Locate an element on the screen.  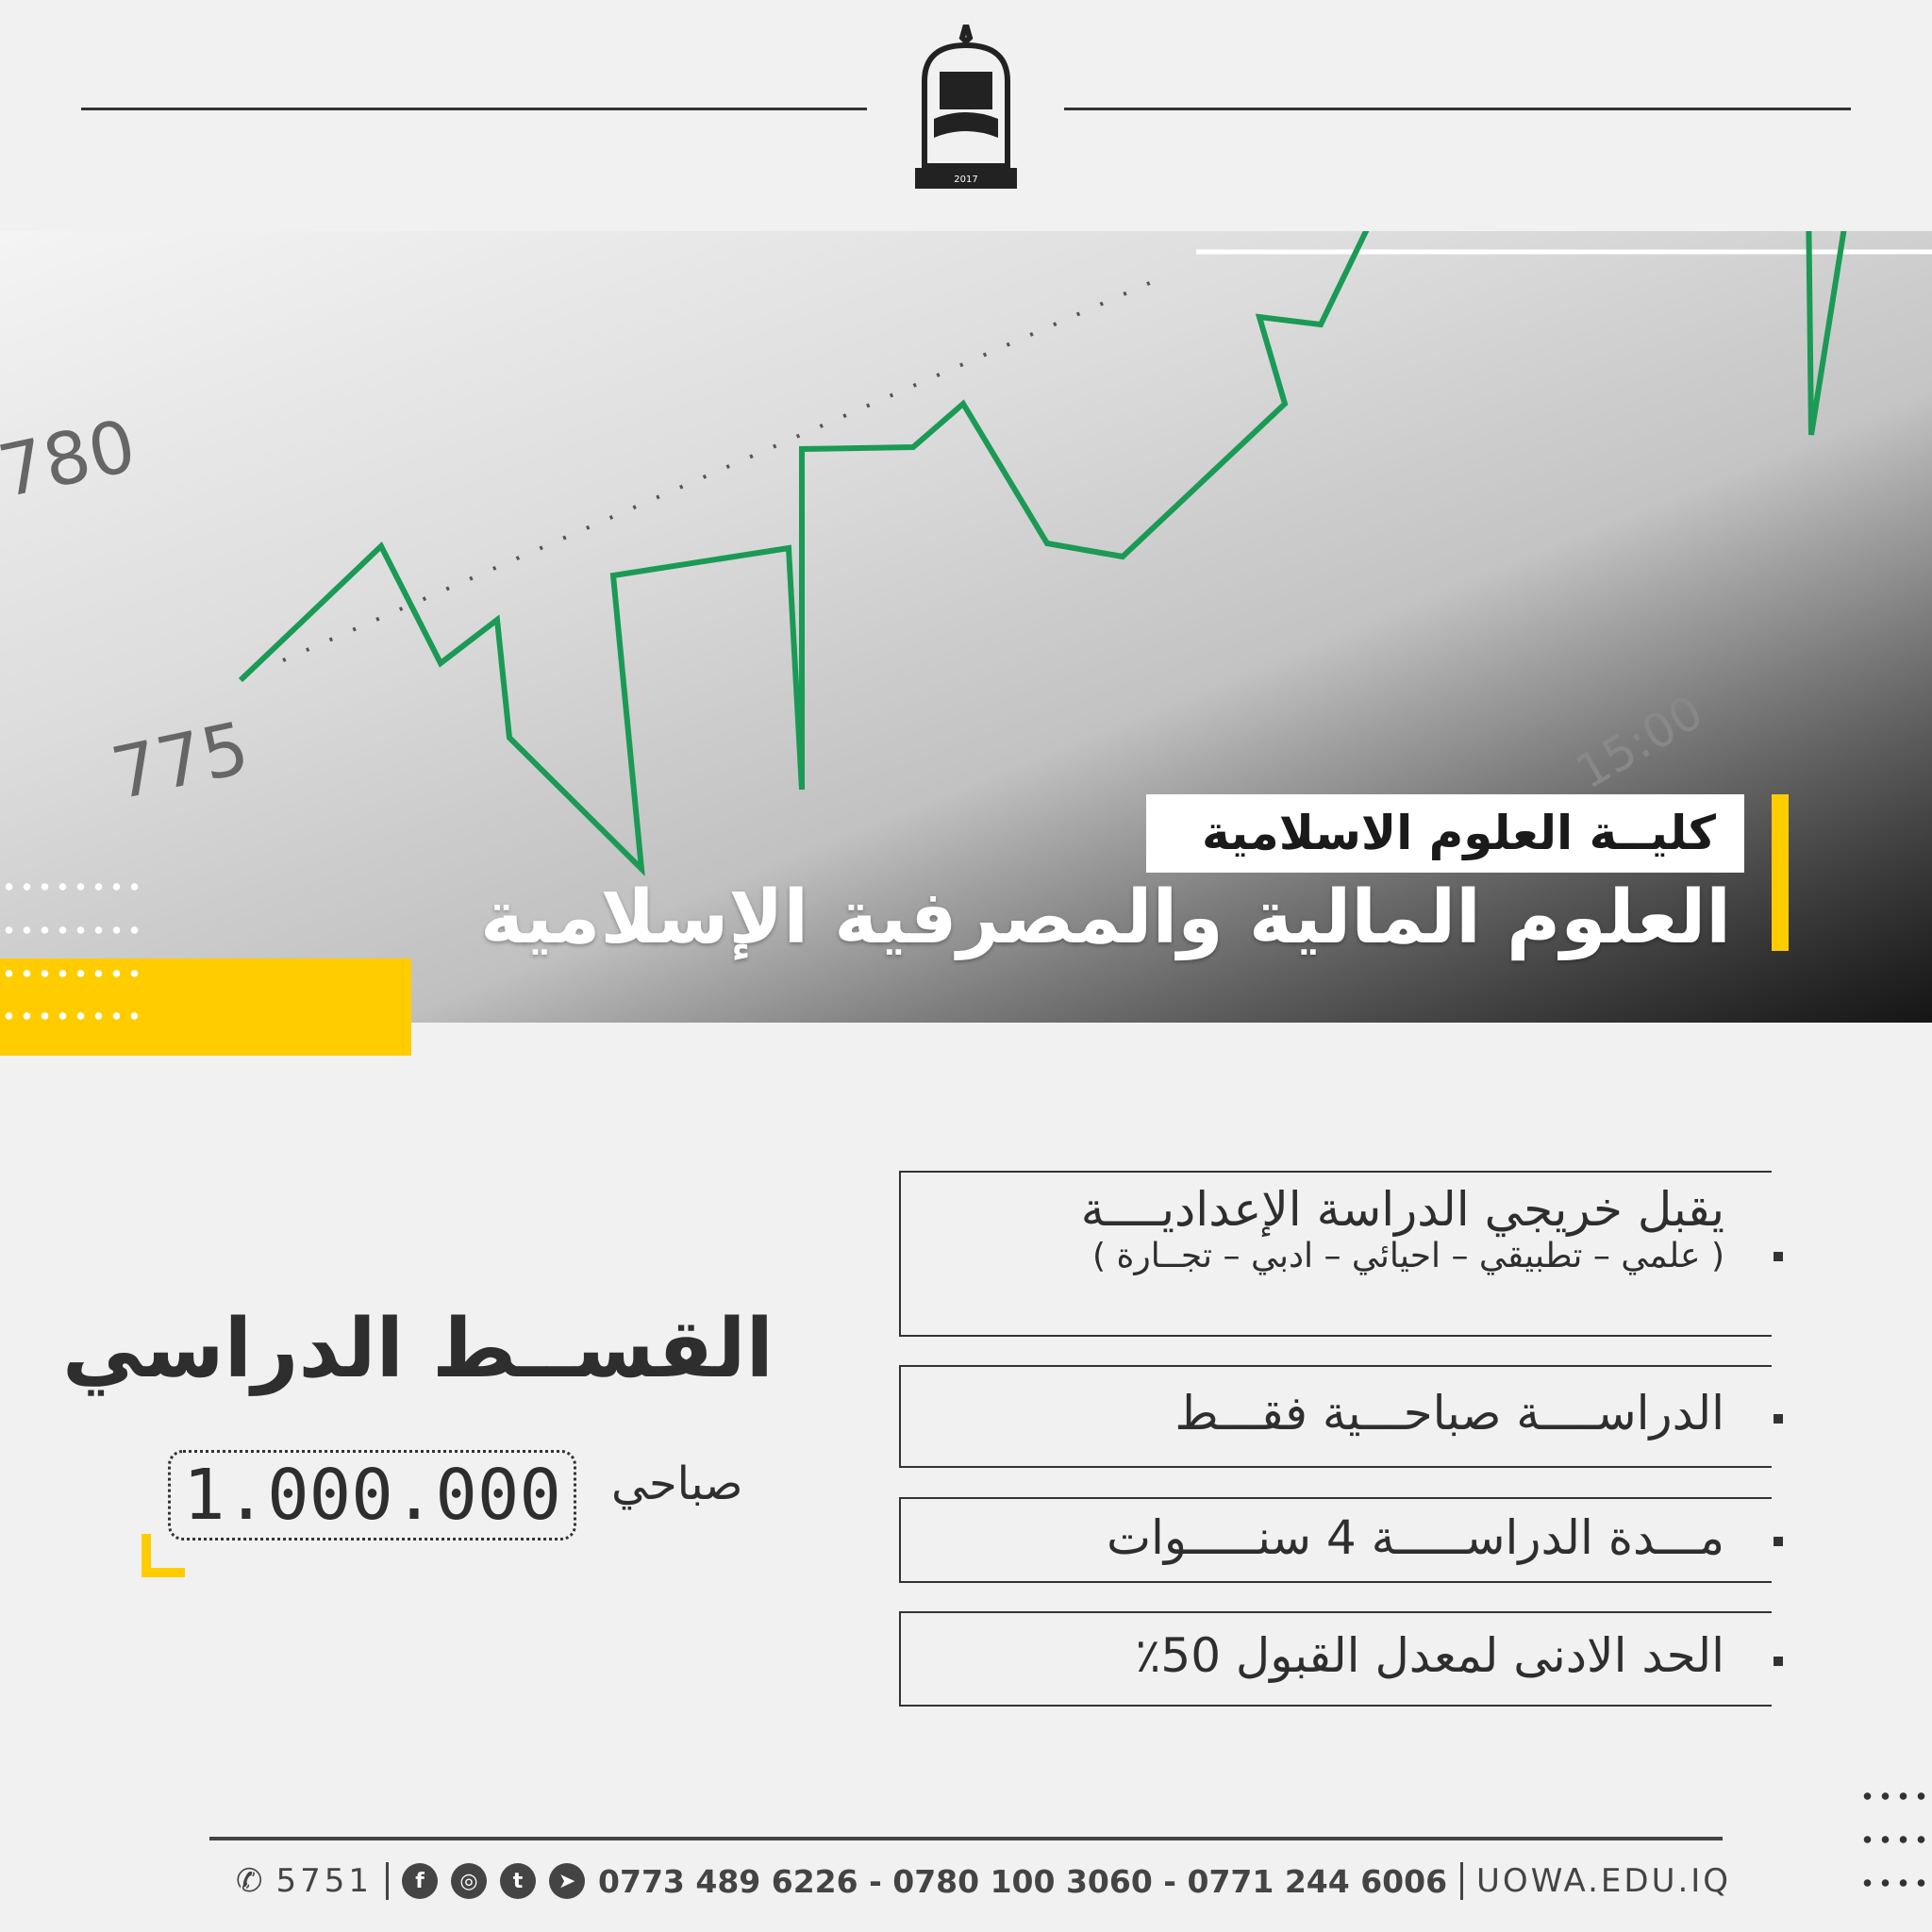
department-title: العلوم المالية والمصرفية الإسلامية is located at coordinates (1105, 918).